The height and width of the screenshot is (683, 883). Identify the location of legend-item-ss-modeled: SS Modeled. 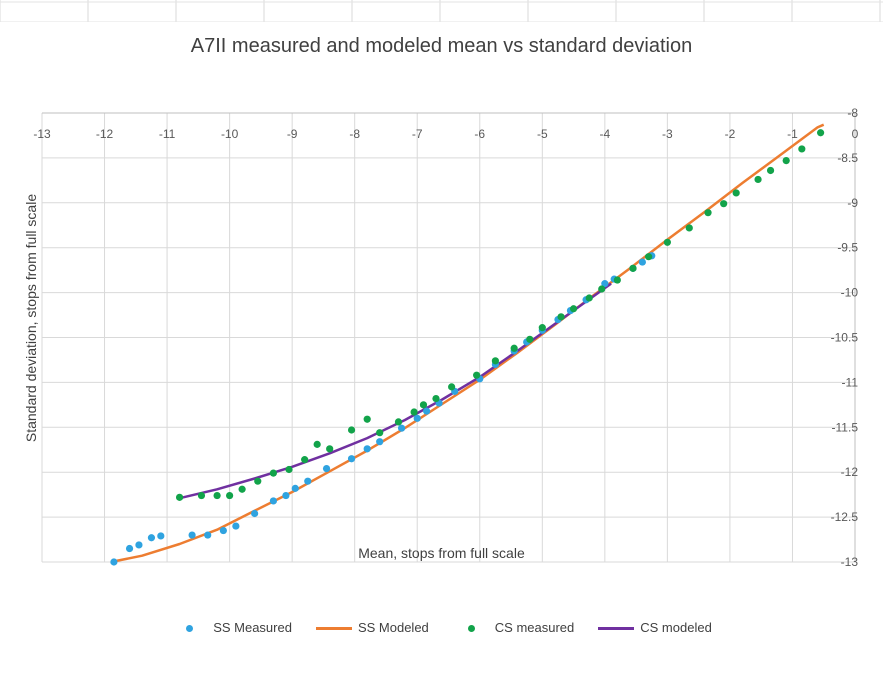
(372, 627).